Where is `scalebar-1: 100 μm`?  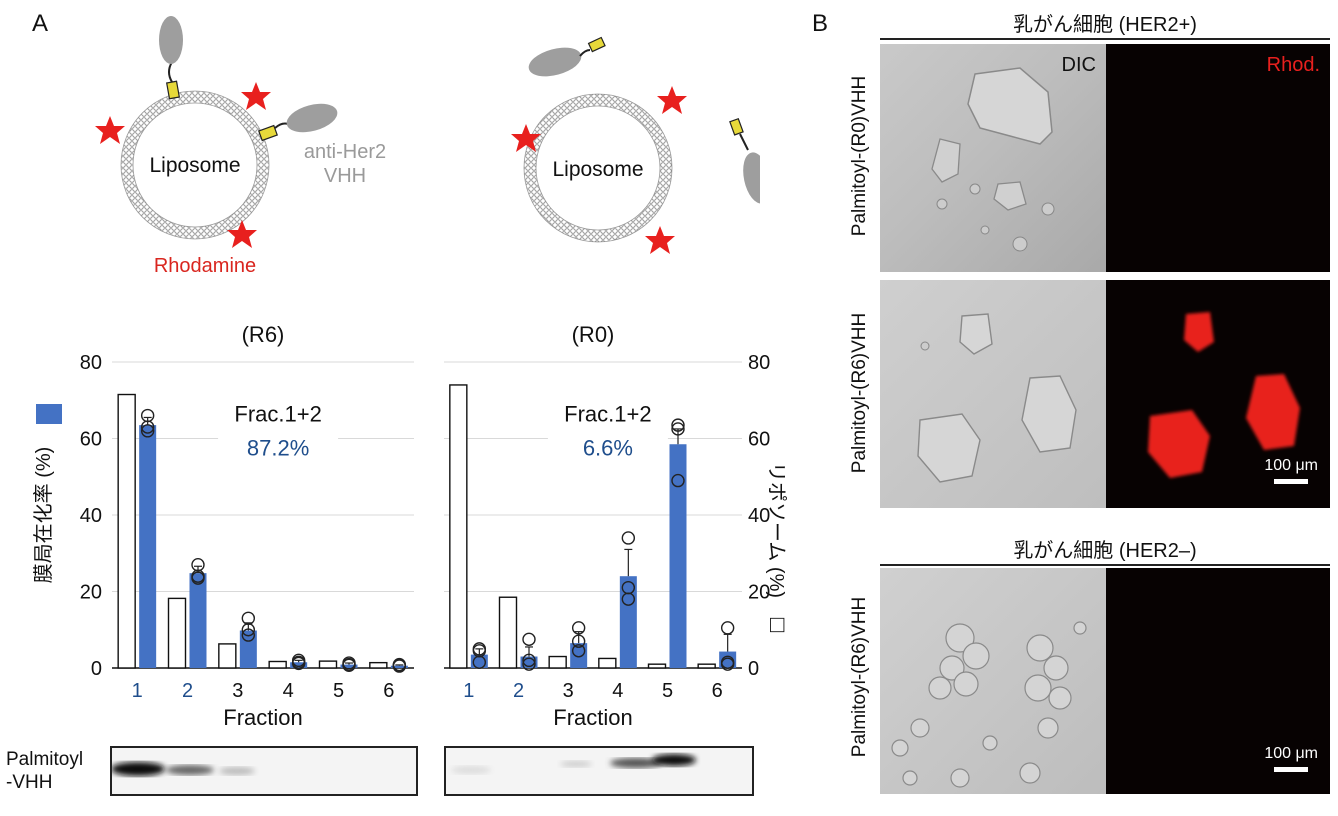 scalebar-1: 100 μm is located at coordinates (1291, 470).